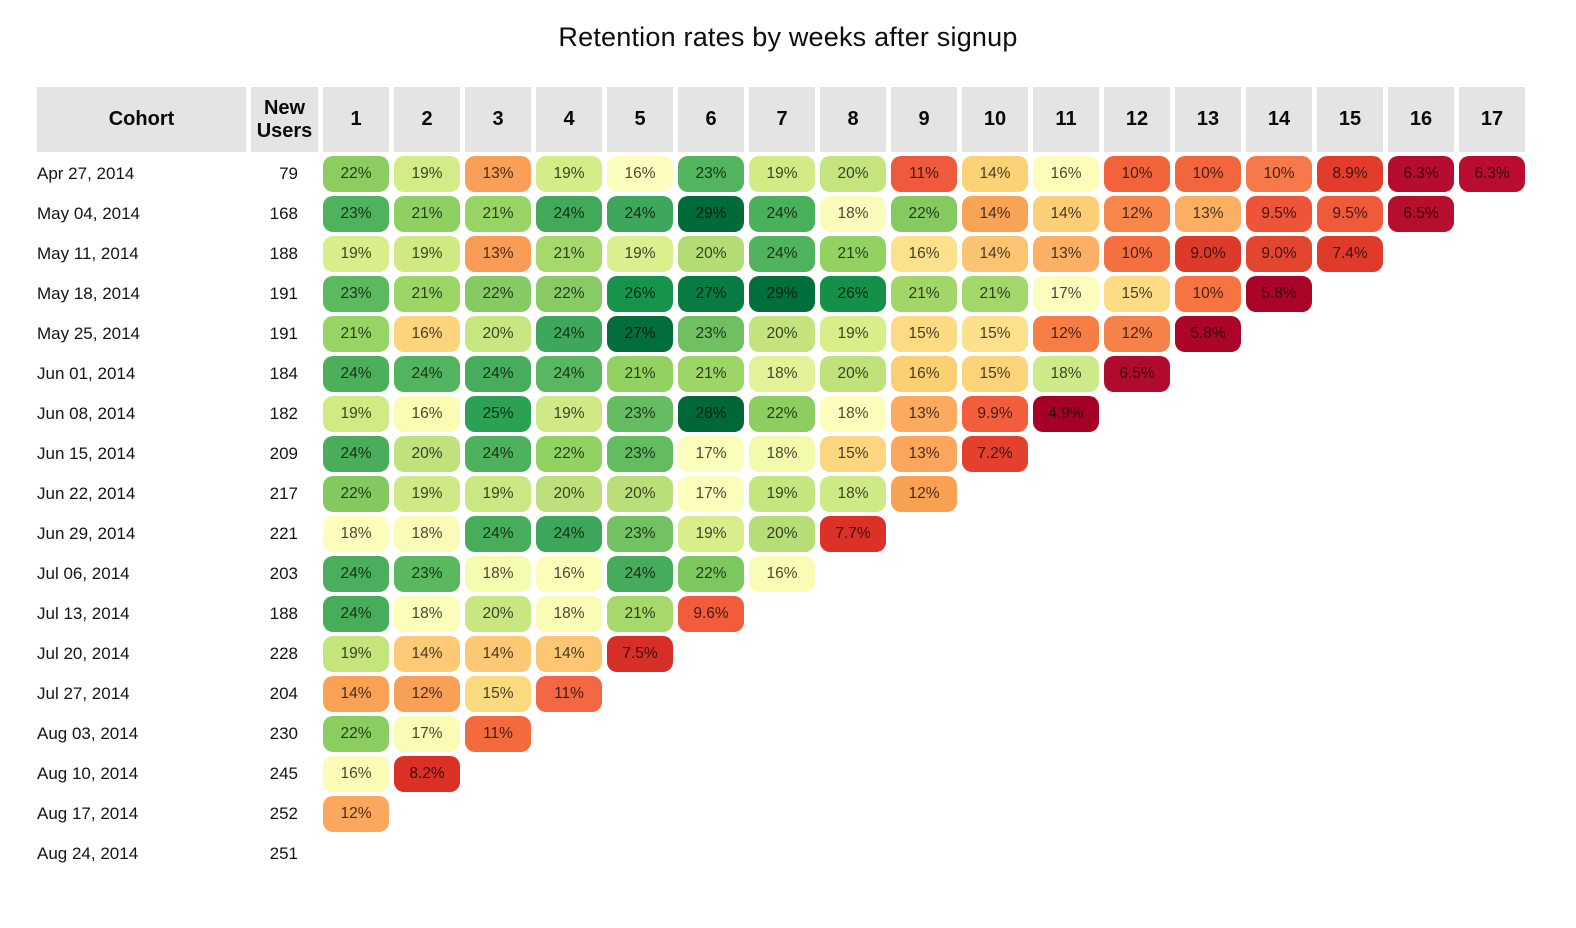 The image size is (1576, 928). What do you see at coordinates (806, 694) in the screenshot?
I see `table-row: Jul 27, 2014 204 14% 12% 15% 11%` at bounding box center [806, 694].